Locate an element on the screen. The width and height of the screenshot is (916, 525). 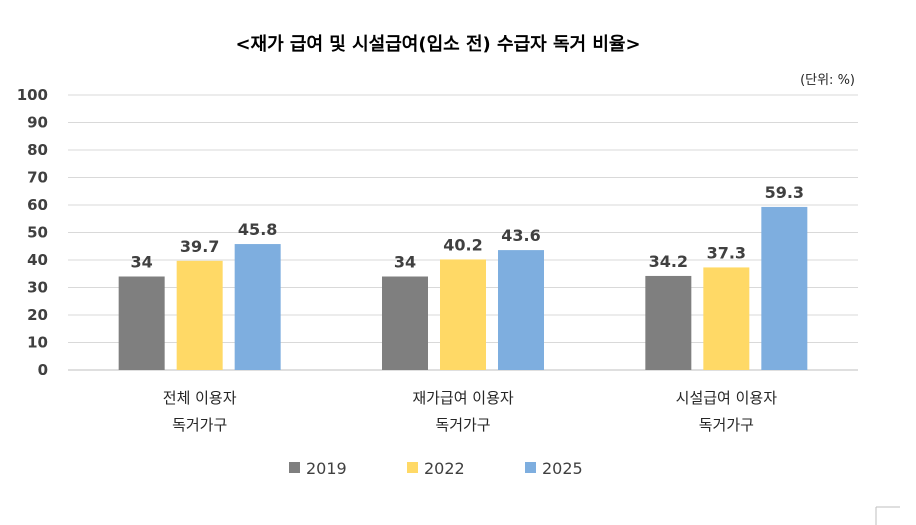
corner-mark is located at coordinates (887, 515).